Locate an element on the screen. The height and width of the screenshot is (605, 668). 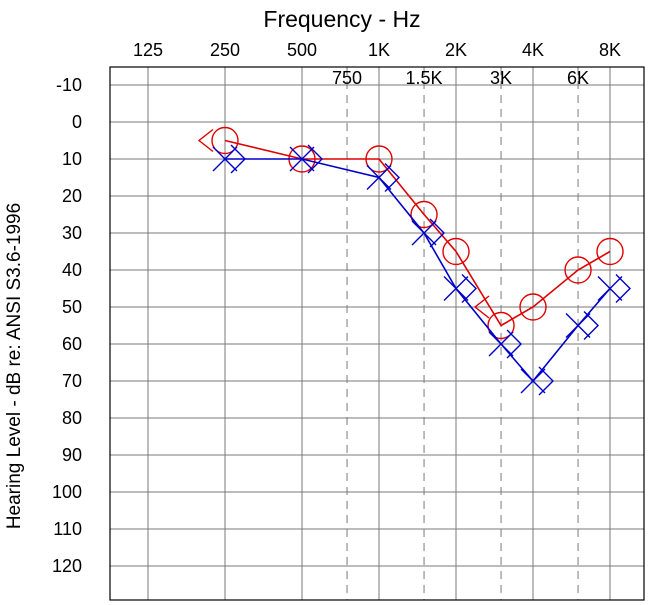
y-tick-label: 110 is located at coordinates (67, 529).